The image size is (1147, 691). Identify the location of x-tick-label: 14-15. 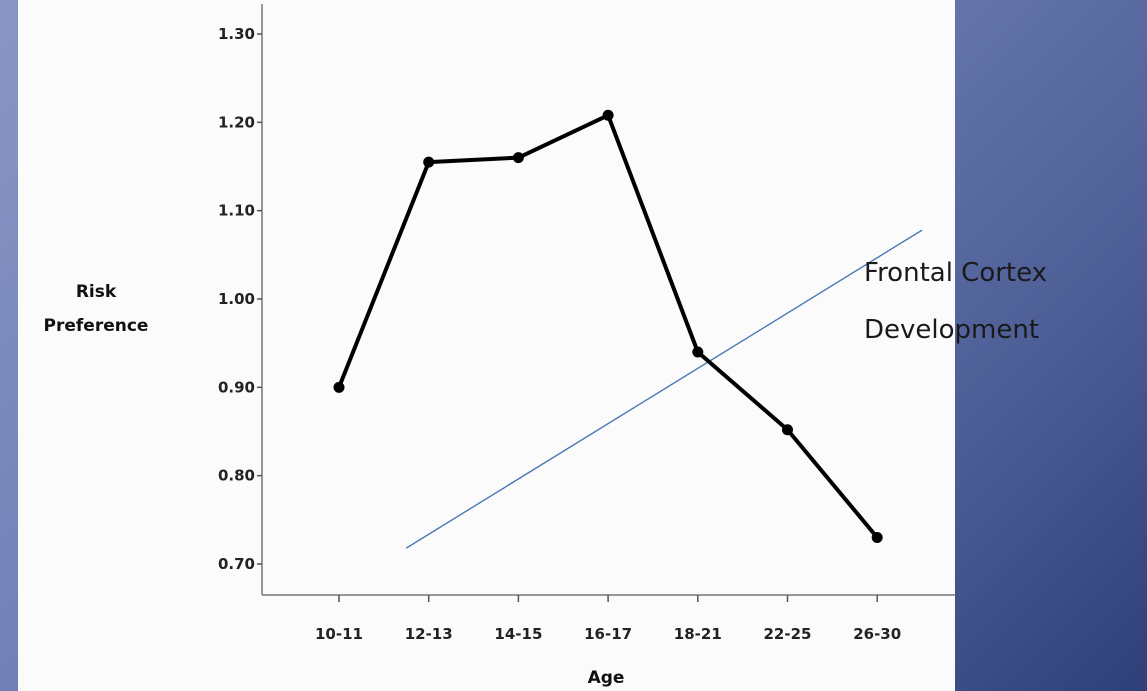
(518, 634).